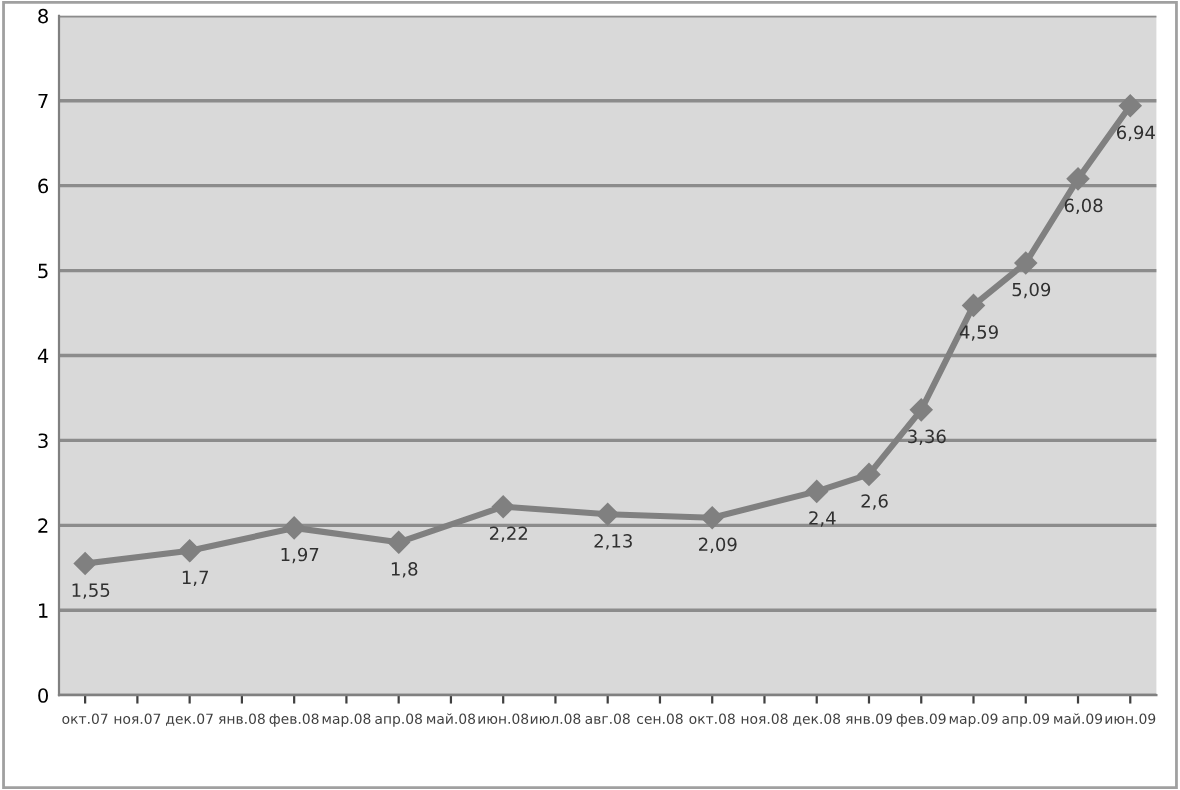 The image size is (1180, 790). Describe the element at coordinates (43, 355) in the screenshot. I see `y-tick-label: 4` at that location.